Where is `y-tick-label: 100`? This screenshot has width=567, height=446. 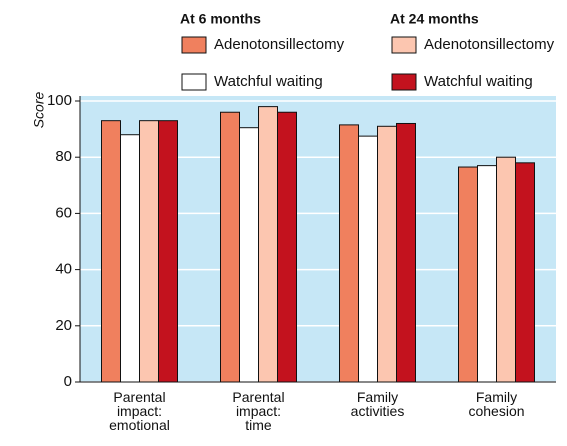 y-tick-label: 100 is located at coordinates (59, 100).